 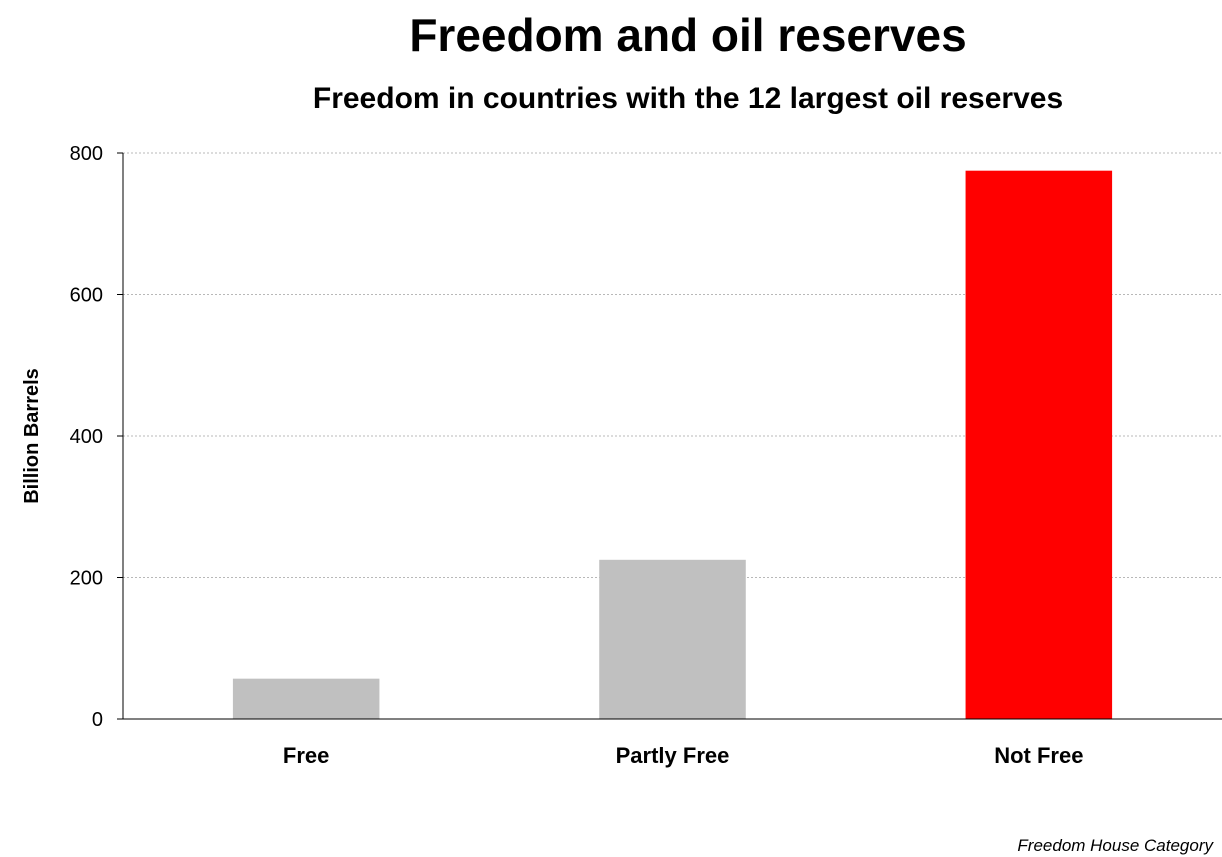 What do you see at coordinates (306, 755) in the screenshot?
I see `x-tick-label: Free` at bounding box center [306, 755].